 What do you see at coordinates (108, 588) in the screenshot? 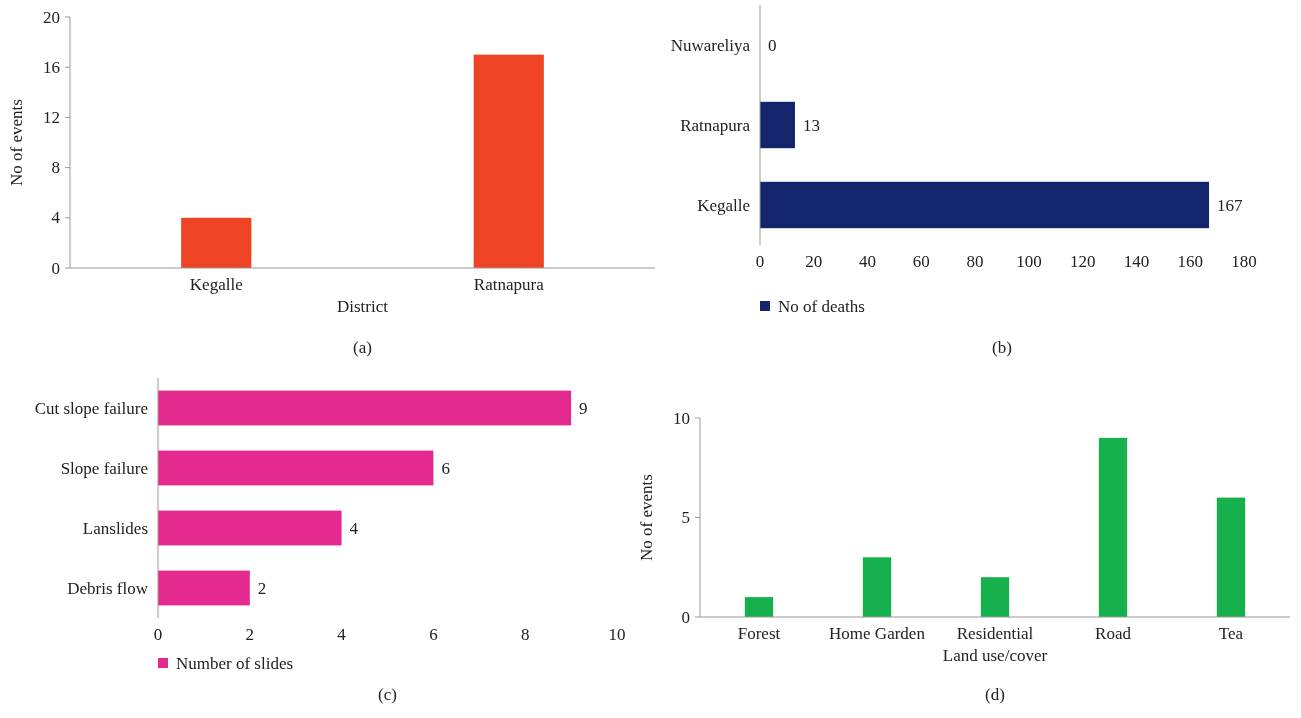
I see `y-tick-label: Debris flow` at bounding box center [108, 588].